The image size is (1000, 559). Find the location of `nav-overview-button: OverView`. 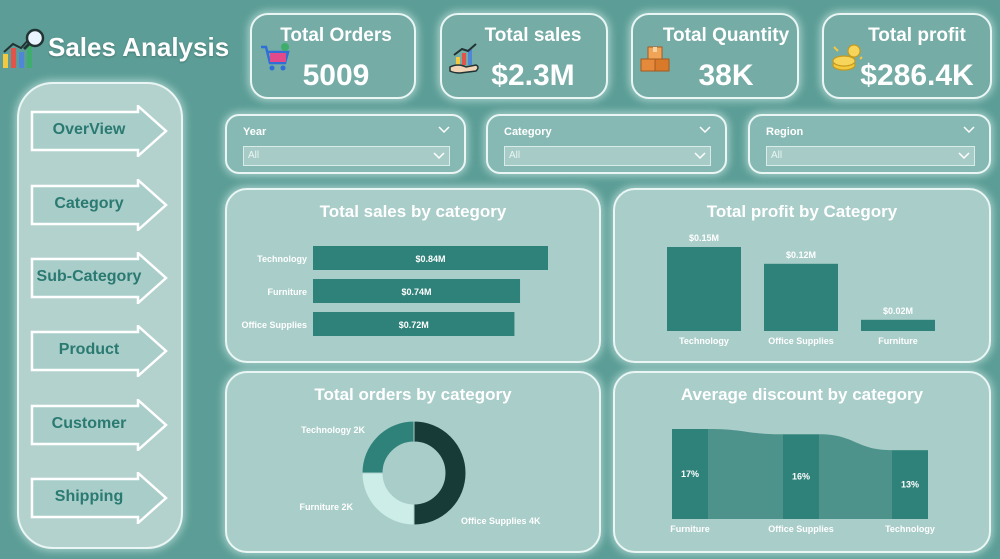

nav-overview-button: OverView is located at coordinates (99, 131).